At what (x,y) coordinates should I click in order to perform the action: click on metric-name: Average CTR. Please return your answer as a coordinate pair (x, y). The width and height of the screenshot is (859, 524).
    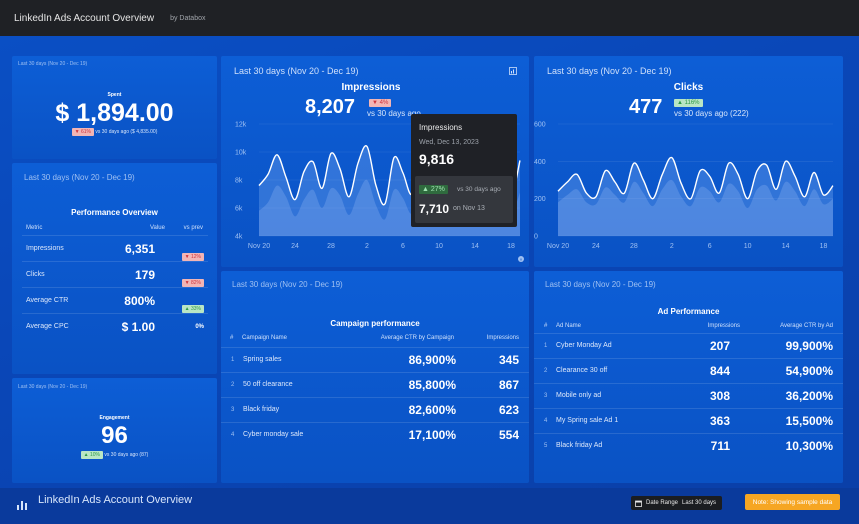
    Looking at the image, I should click on (47, 300).